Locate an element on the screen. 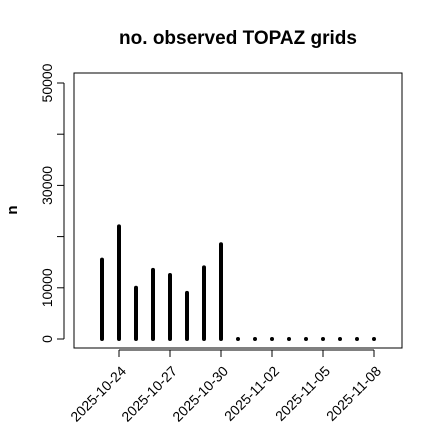 Image resolution: width=440 pixels, height=440 pixels. x-tick-label: 2025-10-30 is located at coordinates (200, 394).